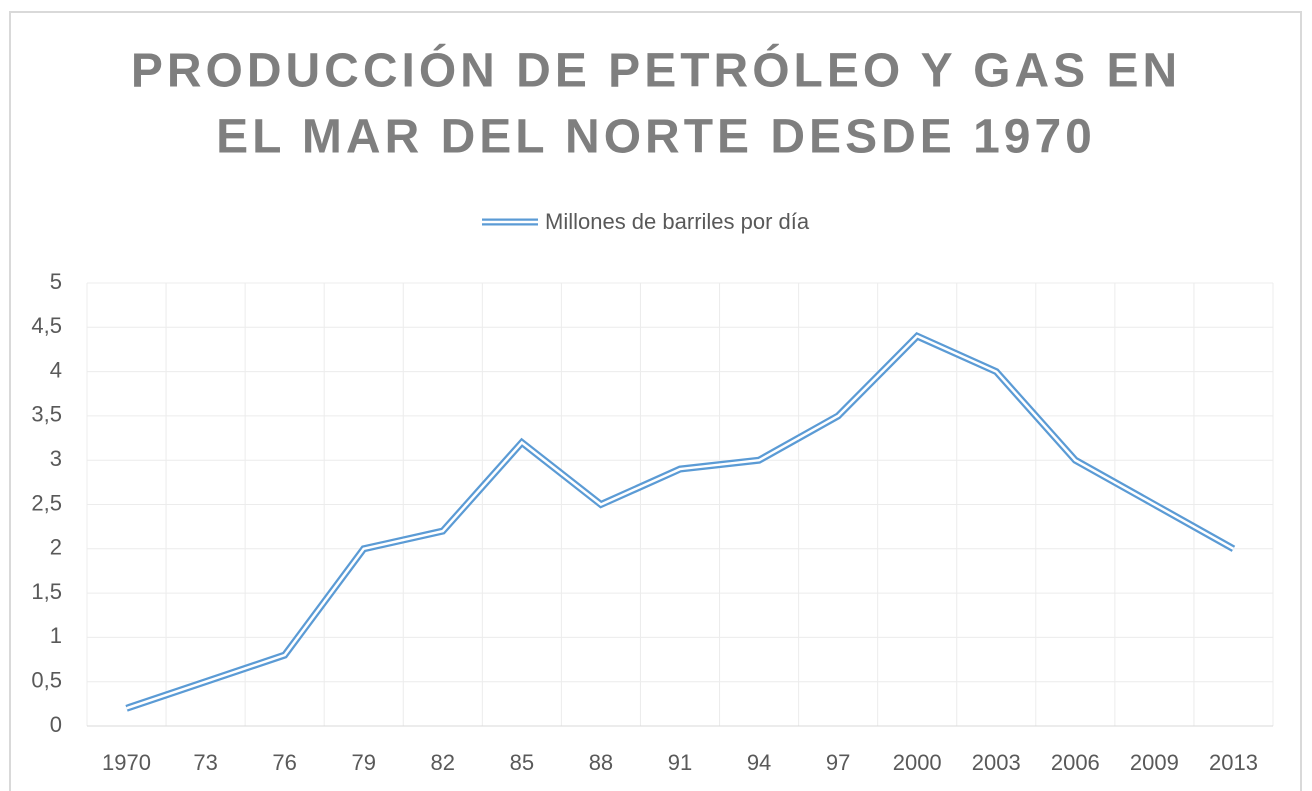 This screenshot has width=1312, height=791. Describe the element at coordinates (601, 762) in the screenshot. I see `x-tick-label: 88` at that location.